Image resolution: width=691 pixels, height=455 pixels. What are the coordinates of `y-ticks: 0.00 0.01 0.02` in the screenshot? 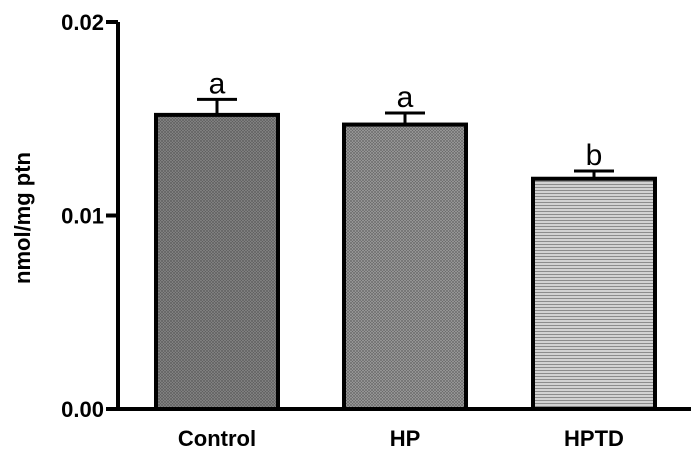 It's located at (89, 216).